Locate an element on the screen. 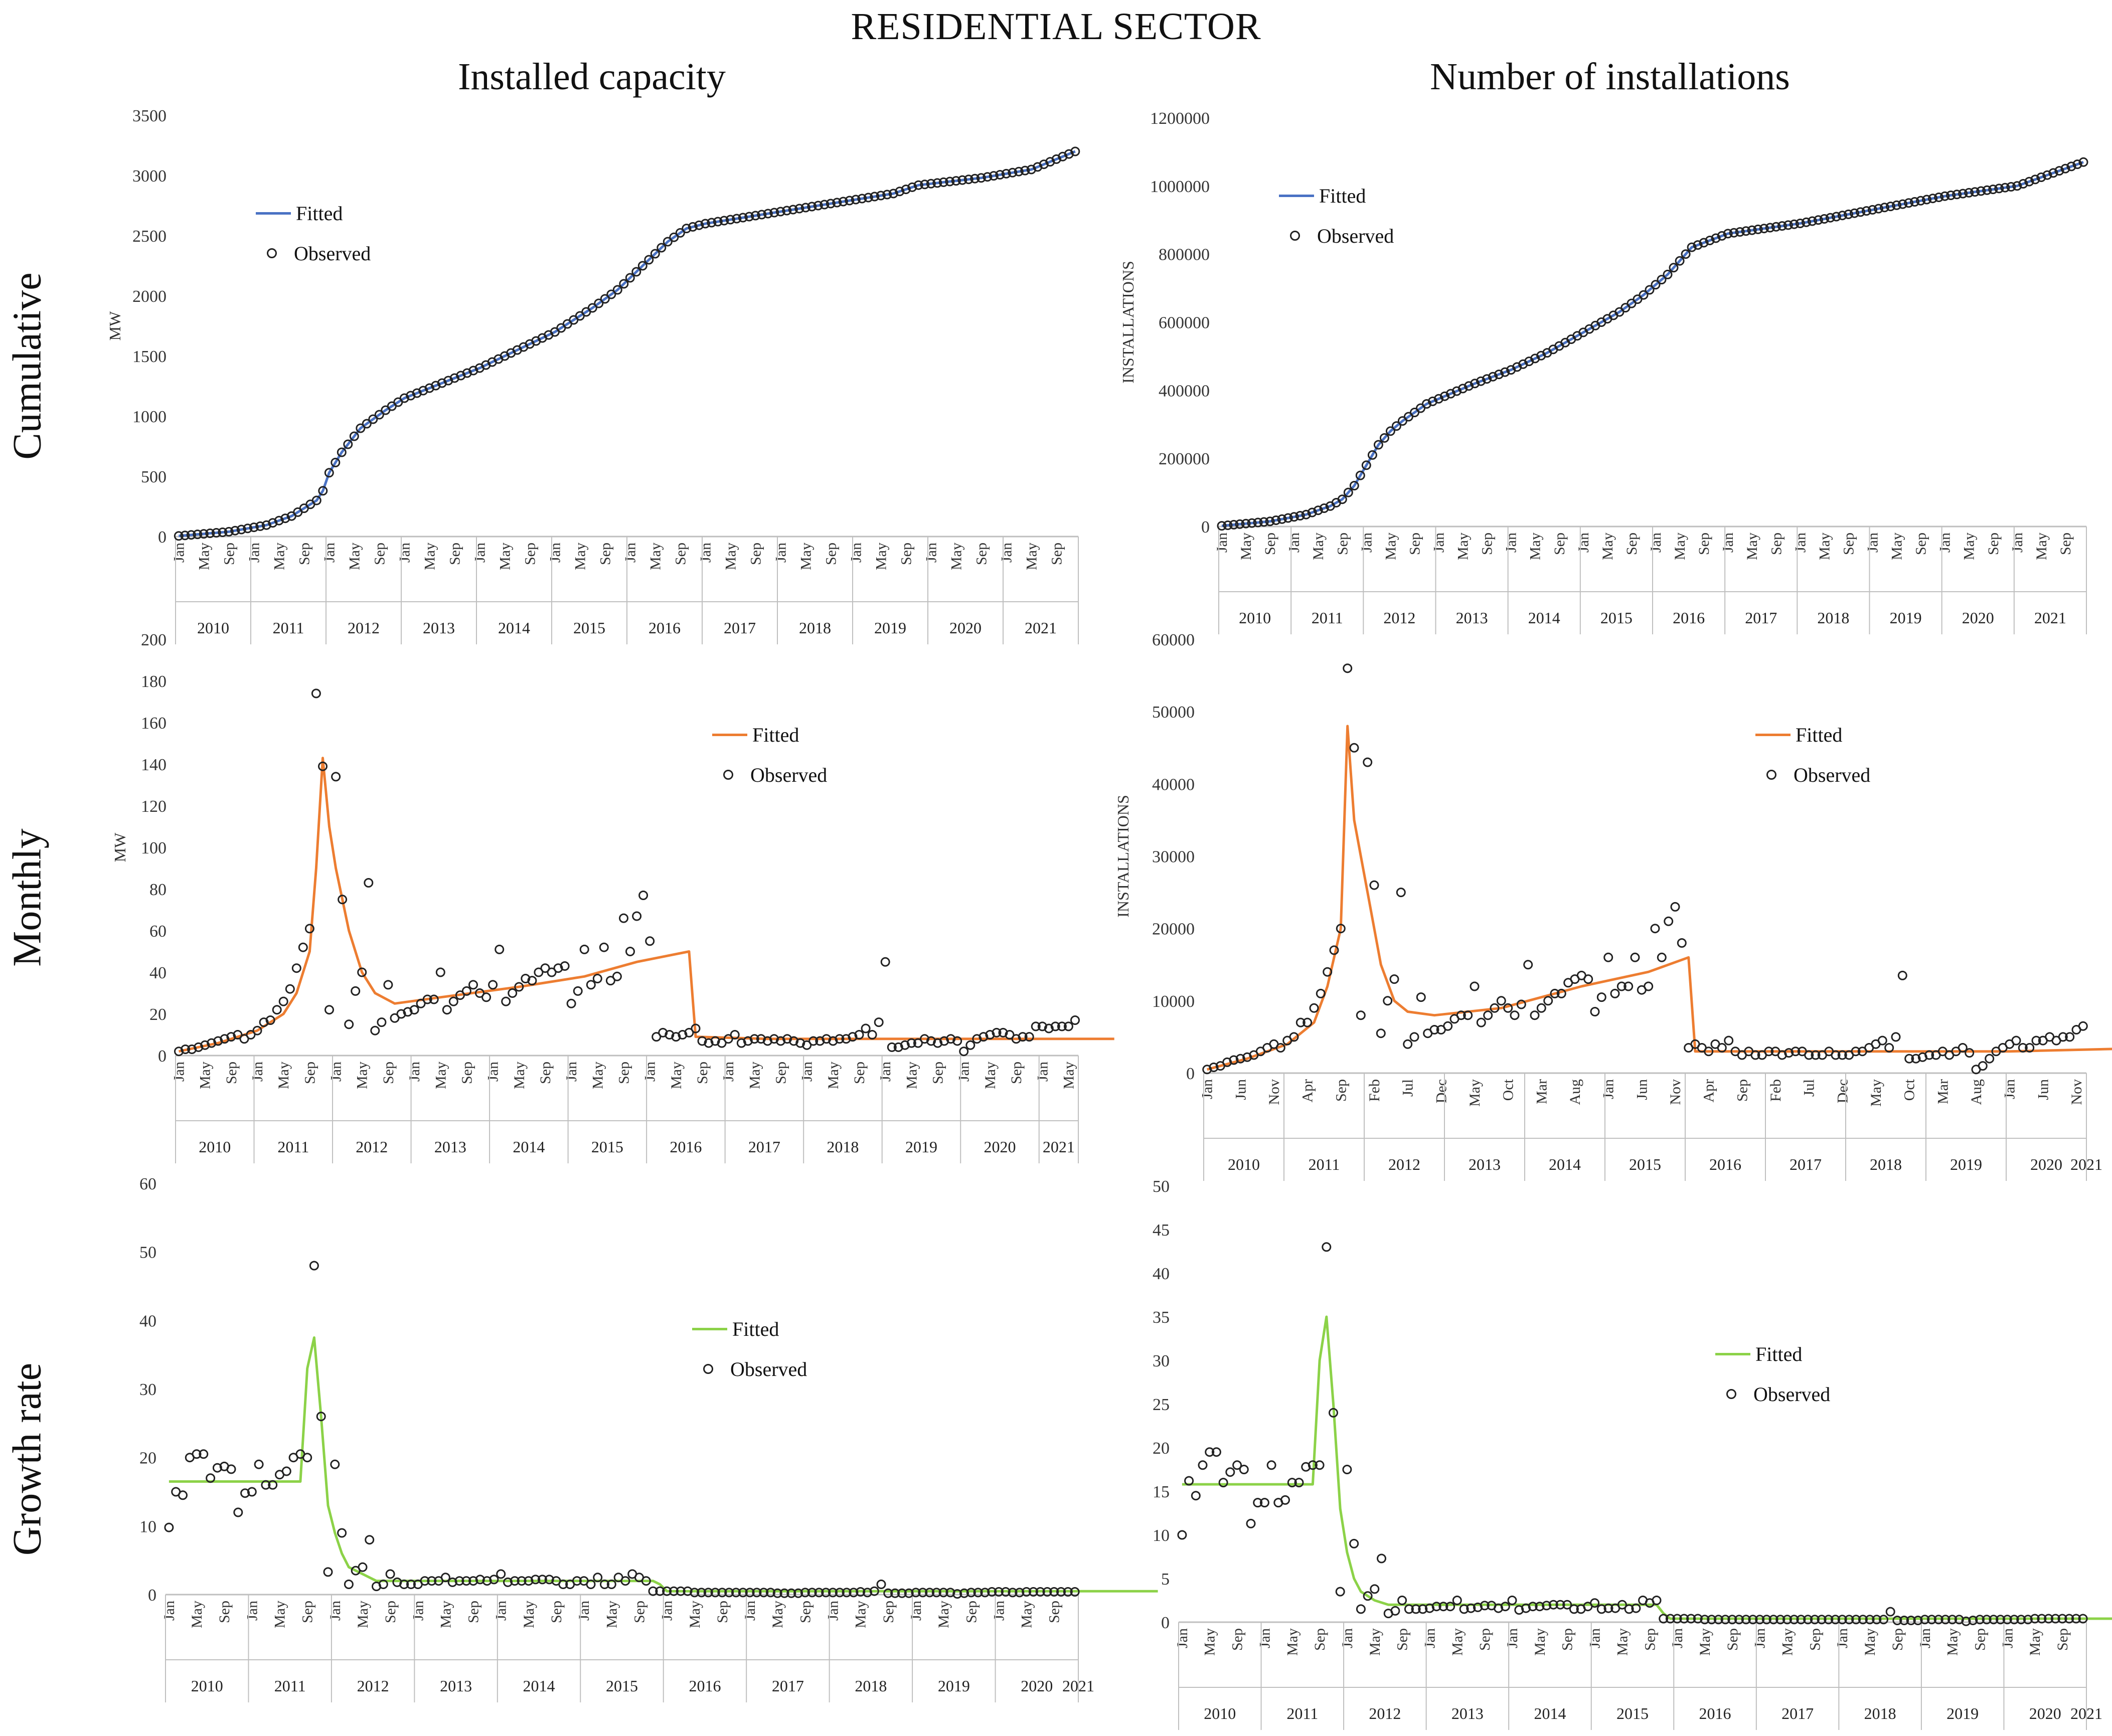 The image size is (2112, 1736). year-label: 2018 is located at coordinates (1886, 1164).